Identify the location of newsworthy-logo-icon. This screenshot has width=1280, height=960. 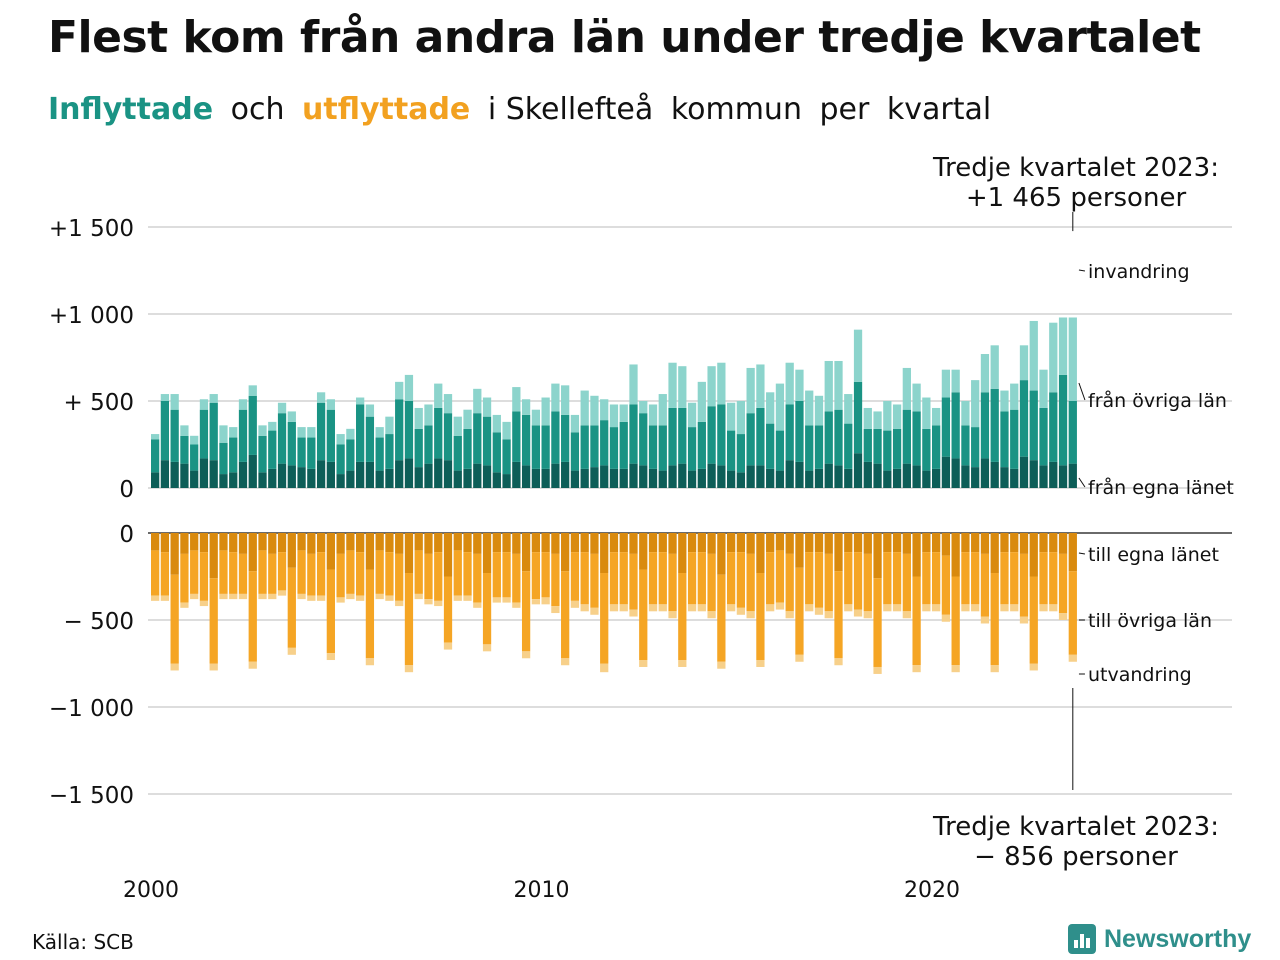
(1082, 939).